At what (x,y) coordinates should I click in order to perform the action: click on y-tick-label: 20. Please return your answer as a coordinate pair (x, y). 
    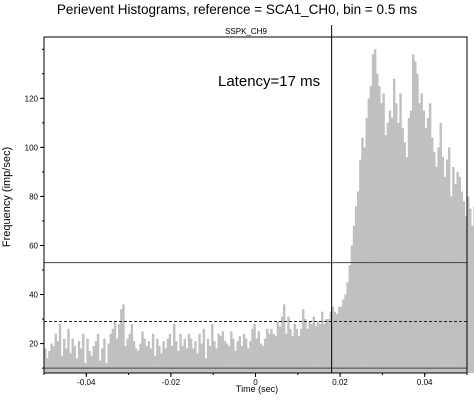
    Looking at the image, I should click on (33, 344).